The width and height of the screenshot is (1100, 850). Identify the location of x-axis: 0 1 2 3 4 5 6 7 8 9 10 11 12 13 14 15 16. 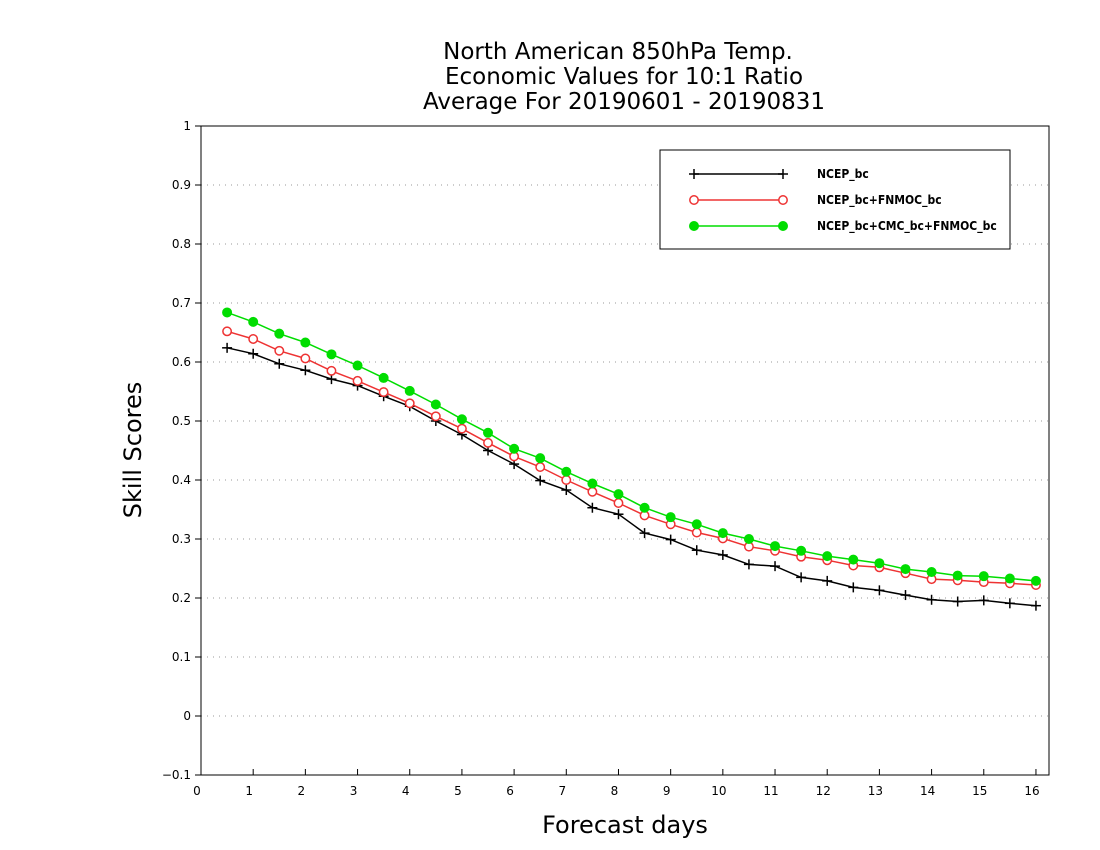
(616, 783).